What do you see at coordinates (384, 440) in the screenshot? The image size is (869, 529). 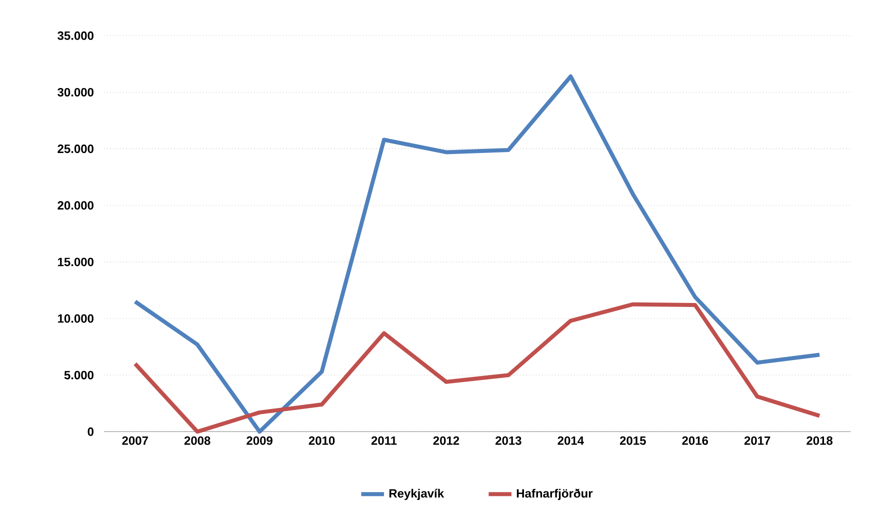 I see `x-tick-label: 2011` at bounding box center [384, 440].